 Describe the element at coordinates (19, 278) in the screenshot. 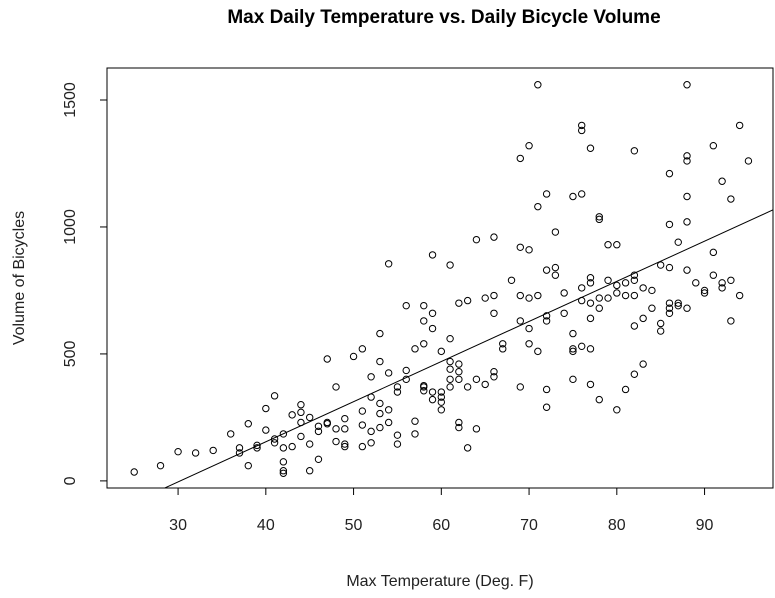

I see `y-axis-label: Volume of Bicycles` at that location.